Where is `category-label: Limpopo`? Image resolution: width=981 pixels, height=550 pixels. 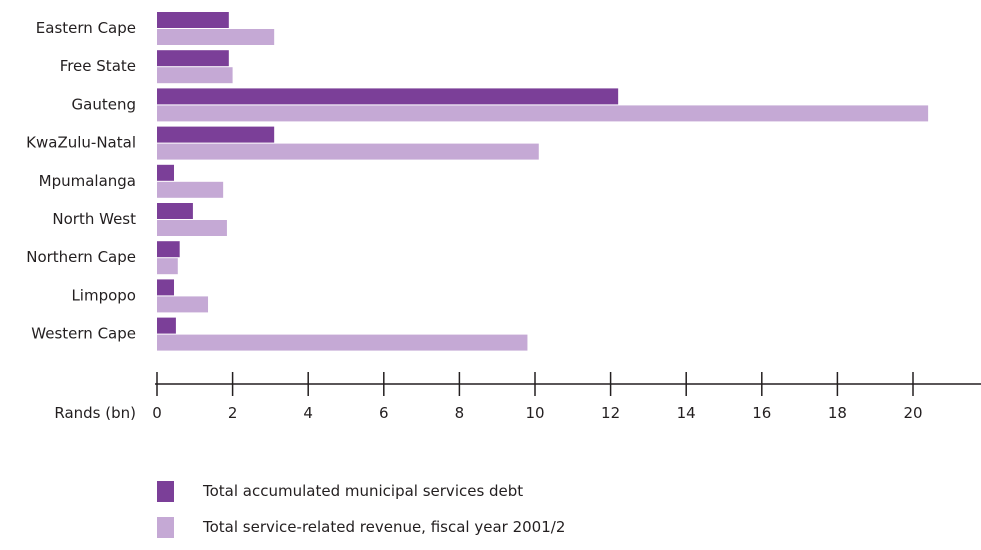 category-label: Limpopo is located at coordinates (103, 295).